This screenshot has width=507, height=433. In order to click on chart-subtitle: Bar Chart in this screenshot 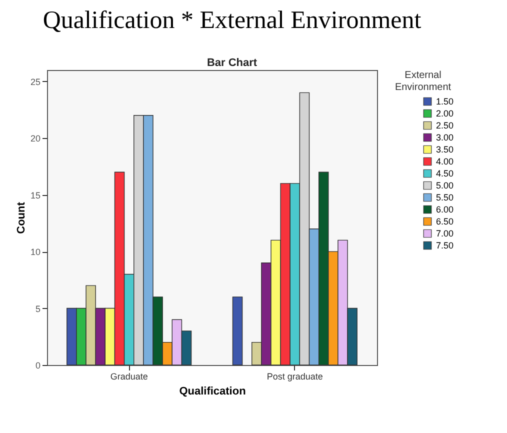, I will do `click(232, 63)`.